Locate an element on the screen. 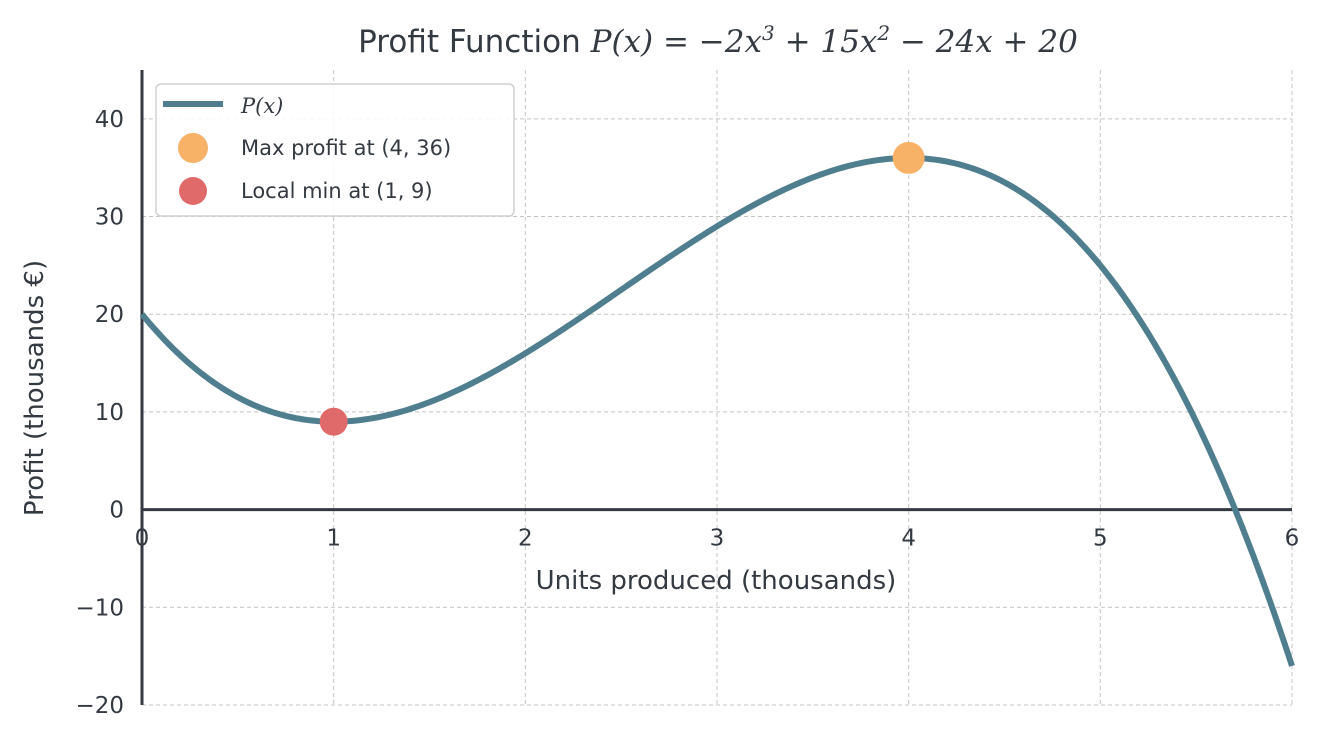 The width and height of the screenshot is (1320, 740). title-prefix: Profit Function is located at coordinates (474, 42).